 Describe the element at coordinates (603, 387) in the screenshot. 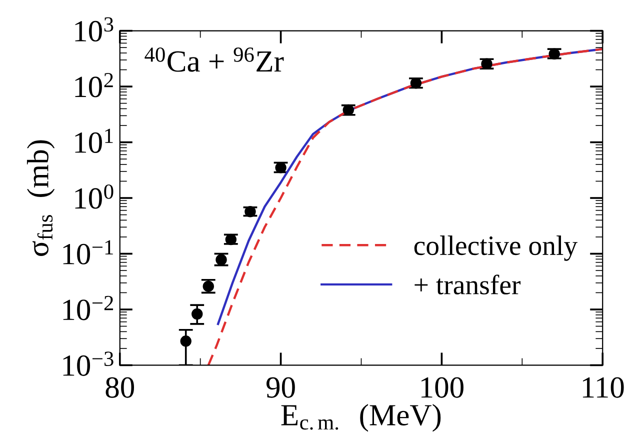

I see `x-tick-label: 110` at that location.